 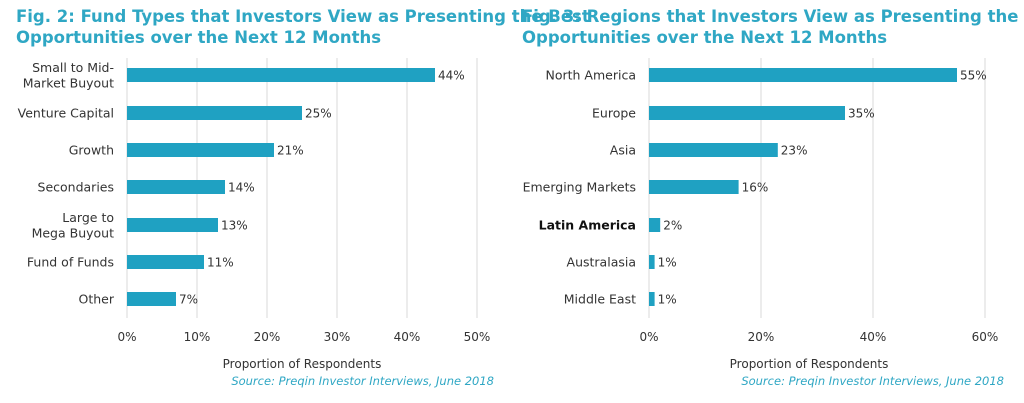 I want to click on value-label: 55%, so click(x=973, y=76).